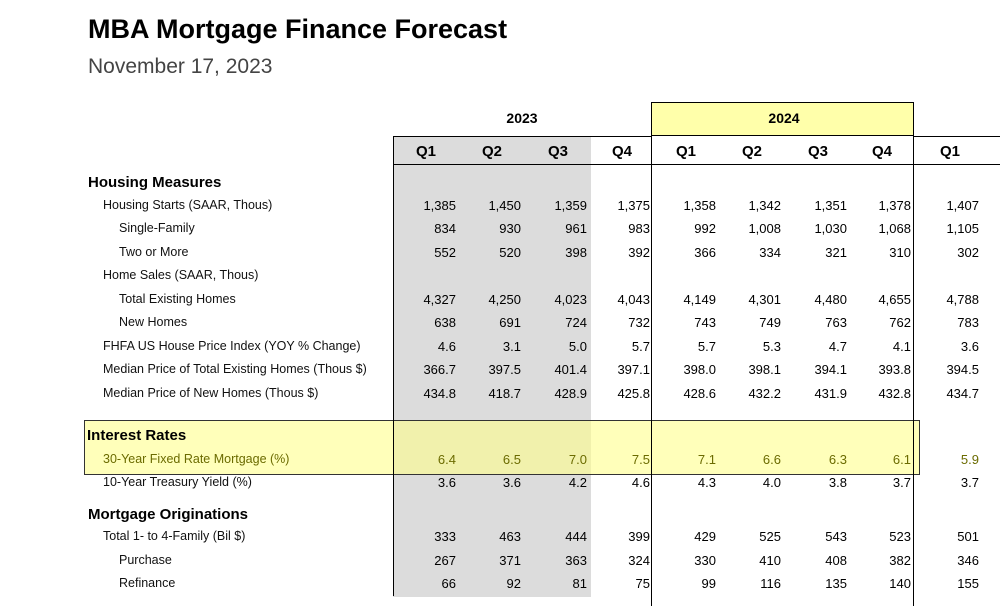 Image resolution: width=1000 pixels, height=606 pixels. I want to click on table-cell: 543, so click(836, 536).